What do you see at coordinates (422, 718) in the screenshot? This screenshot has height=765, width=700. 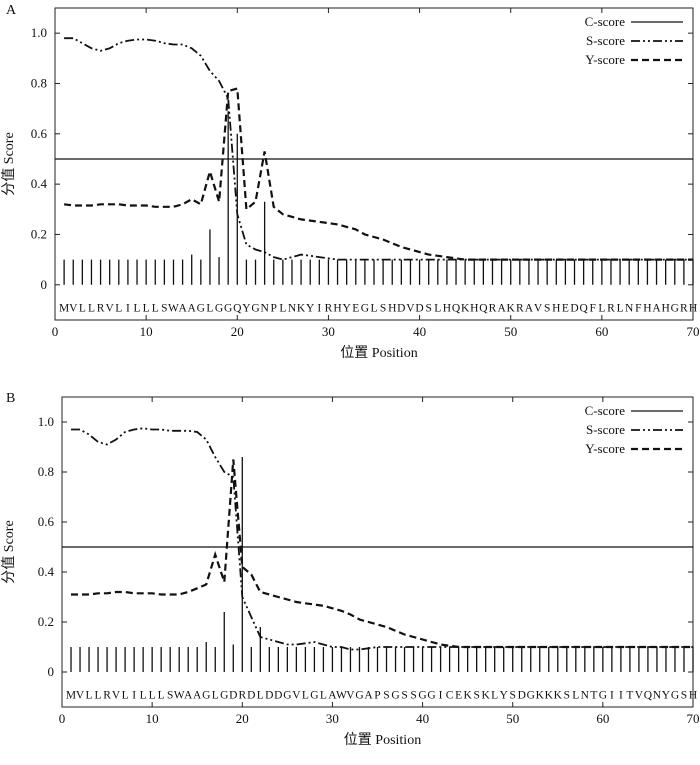 I see `x-tick-label: 40` at bounding box center [422, 718].